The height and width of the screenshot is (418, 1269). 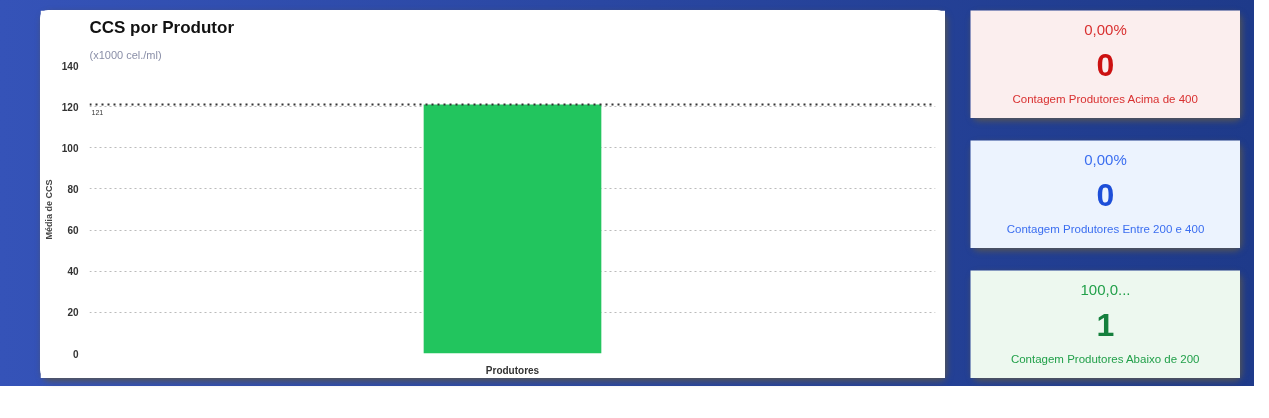 What do you see at coordinates (1105, 229) in the screenshot?
I see `text: Contagem Produtores Entre 200 e 400` at bounding box center [1105, 229].